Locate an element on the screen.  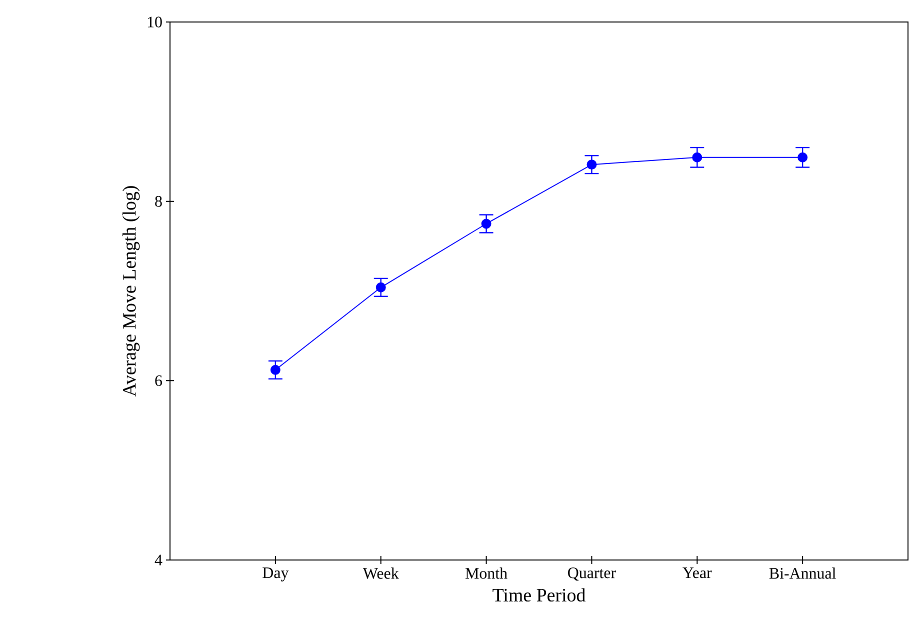
y-axis-title: Average Move Length (log) is located at coordinates (131, 291).